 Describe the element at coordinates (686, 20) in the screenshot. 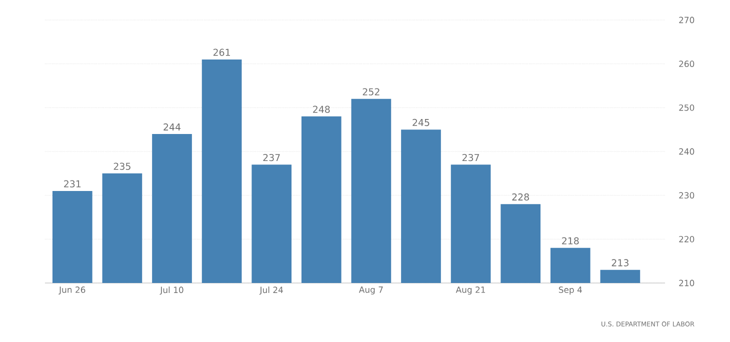

I see `y-tick-label: 270` at that location.